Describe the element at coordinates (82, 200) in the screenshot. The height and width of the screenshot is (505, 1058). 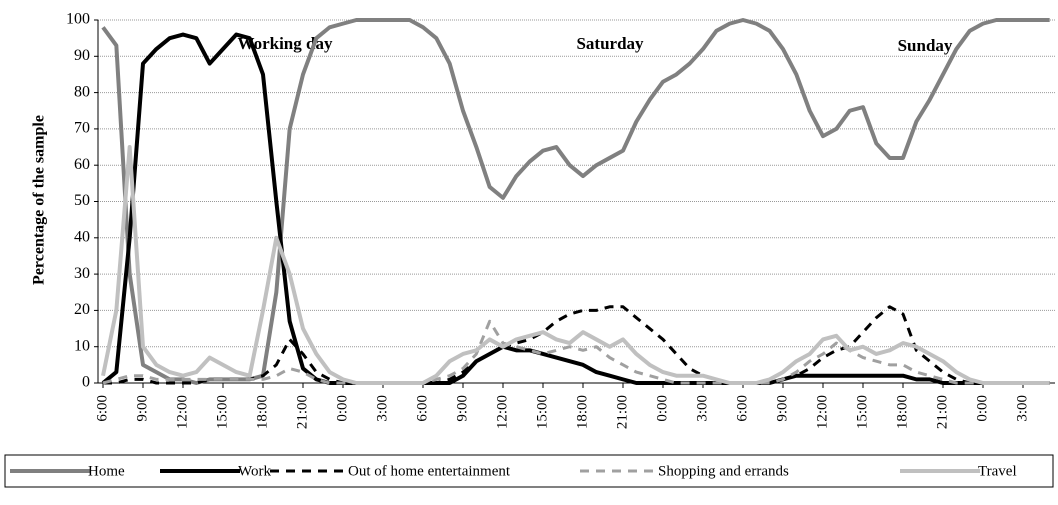
I see `y-tick-label: 50` at that location.